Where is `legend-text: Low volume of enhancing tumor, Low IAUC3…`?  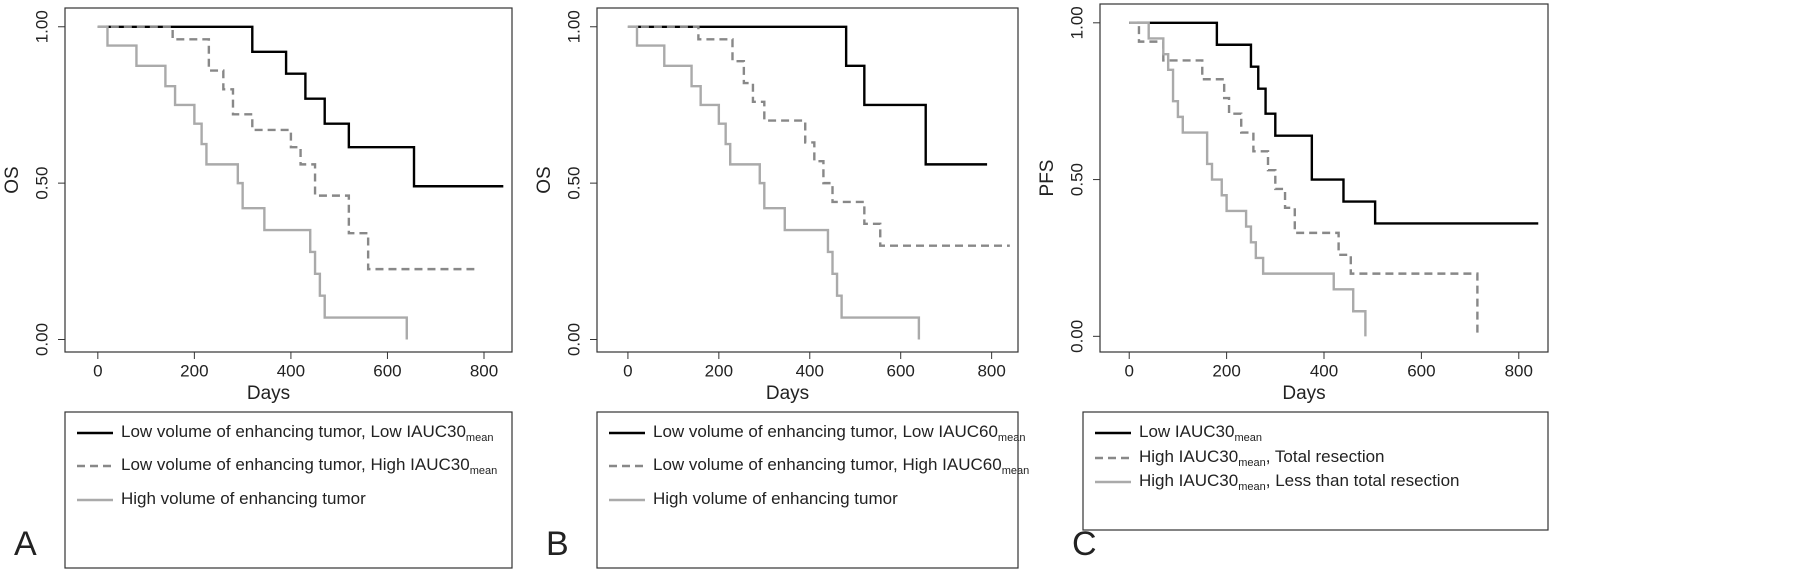 legend-text: Low volume of enhancing tumor, Low IAUC3… is located at coordinates (293, 431).